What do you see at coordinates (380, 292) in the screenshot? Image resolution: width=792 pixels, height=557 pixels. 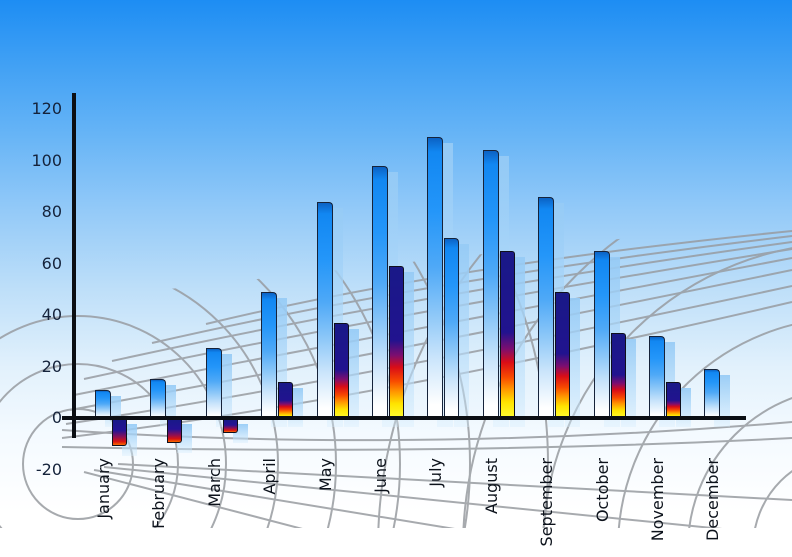 I see `bar-june-primary` at bounding box center [380, 292].